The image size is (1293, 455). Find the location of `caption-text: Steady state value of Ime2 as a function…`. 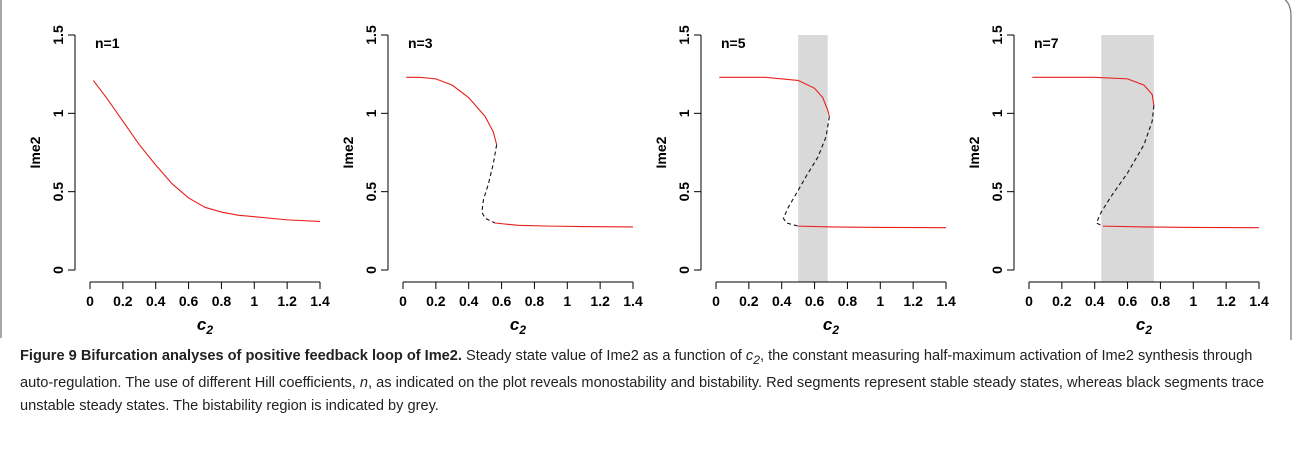

caption-text: Steady state value of Ime2 as a function… is located at coordinates (603, 356).